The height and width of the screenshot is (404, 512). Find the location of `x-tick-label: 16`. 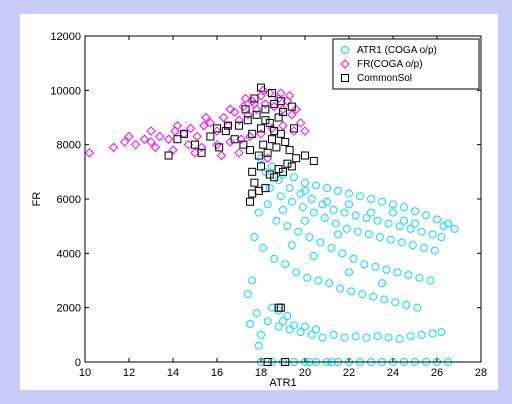

x-tick-label: 16 is located at coordinates (217, 373).